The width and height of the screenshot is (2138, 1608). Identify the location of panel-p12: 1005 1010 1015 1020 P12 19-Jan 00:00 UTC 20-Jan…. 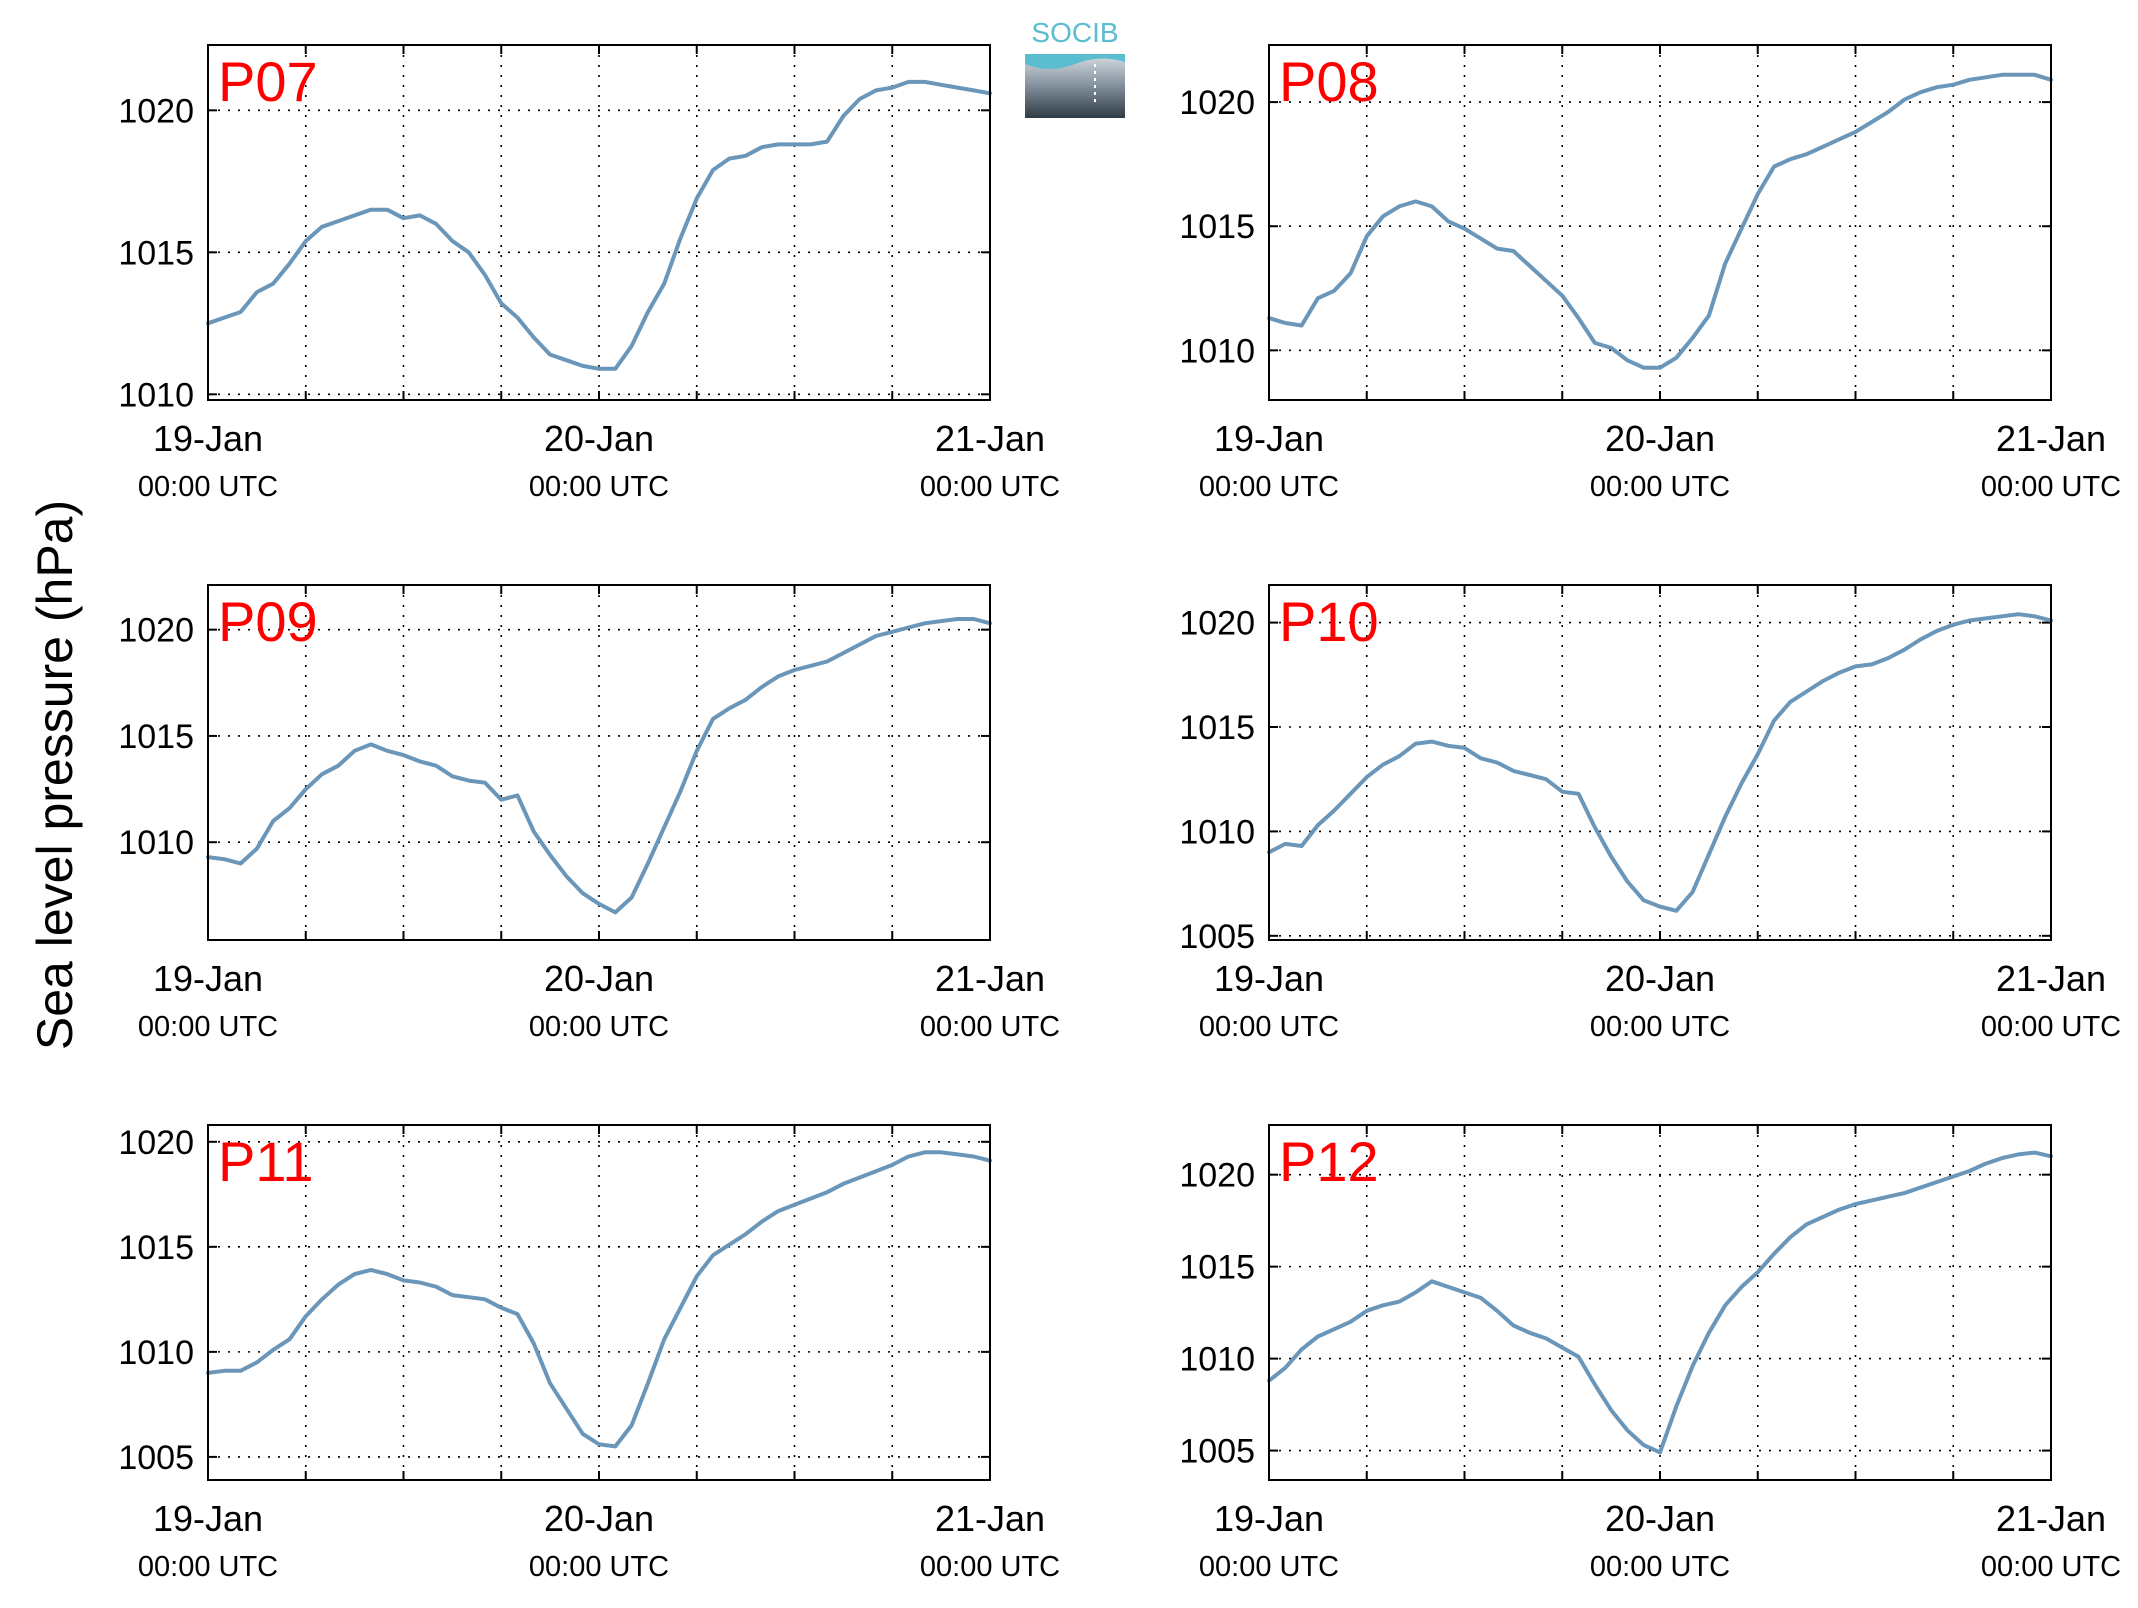
(1650, 1353).